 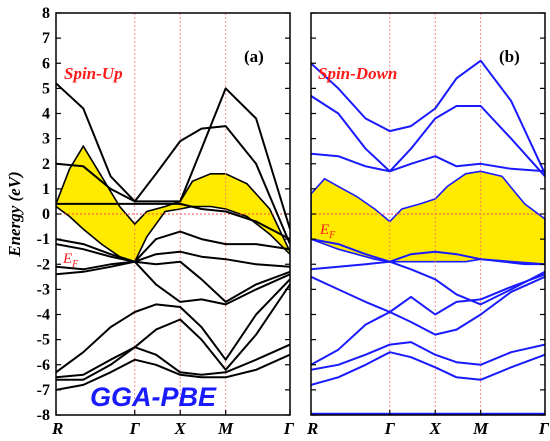 I want to click on y-tick-label: 8, so click(x=46, y=13).